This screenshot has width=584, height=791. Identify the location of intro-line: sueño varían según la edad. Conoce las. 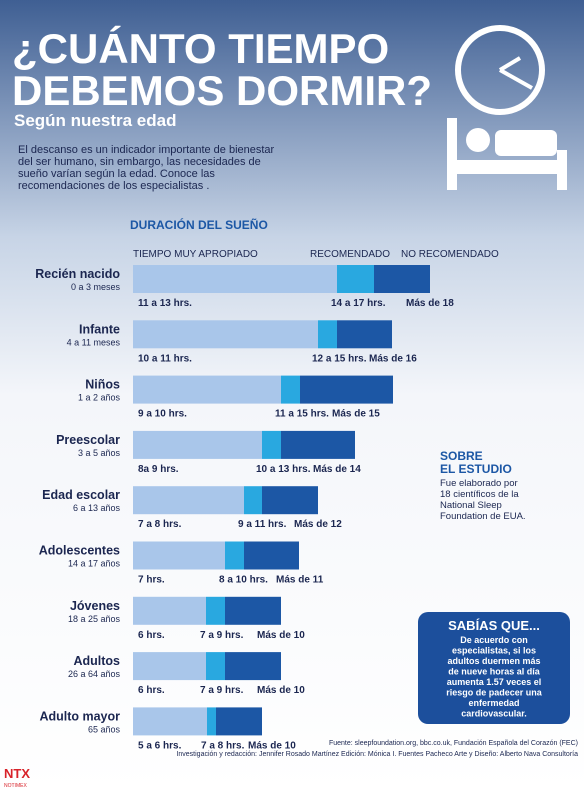
(116, 174).